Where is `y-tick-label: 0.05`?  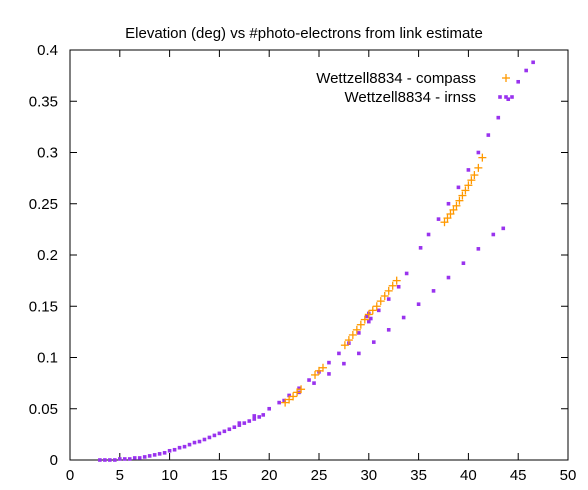 y-tick-label: 0.05 is located at coordinates (43, 409).